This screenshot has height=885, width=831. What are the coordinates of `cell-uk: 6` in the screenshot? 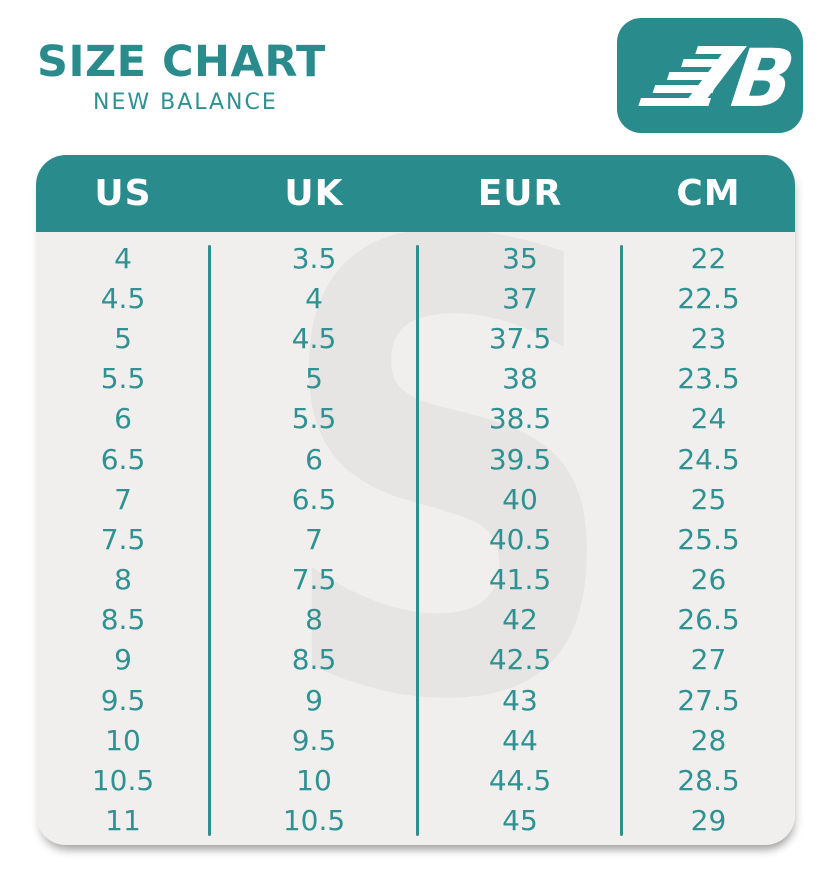 It's located at (314, 459).